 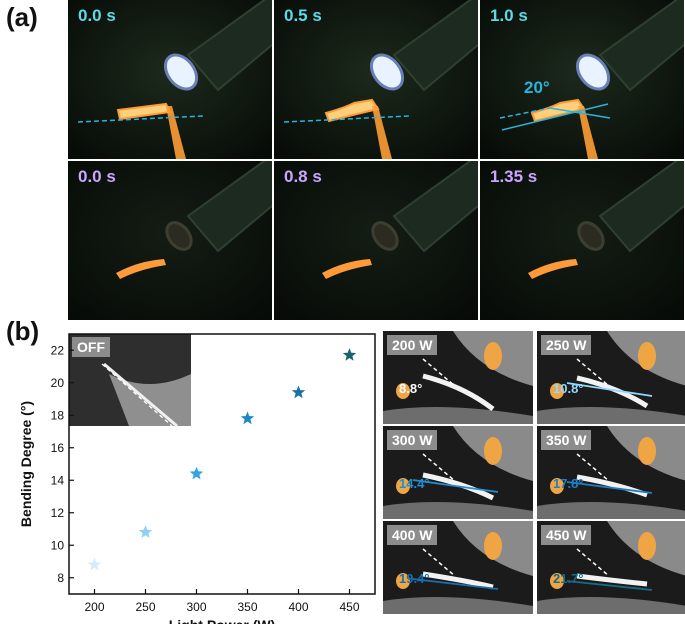 I want to click on panel-label-b: (b), so click(x=23, y=331).